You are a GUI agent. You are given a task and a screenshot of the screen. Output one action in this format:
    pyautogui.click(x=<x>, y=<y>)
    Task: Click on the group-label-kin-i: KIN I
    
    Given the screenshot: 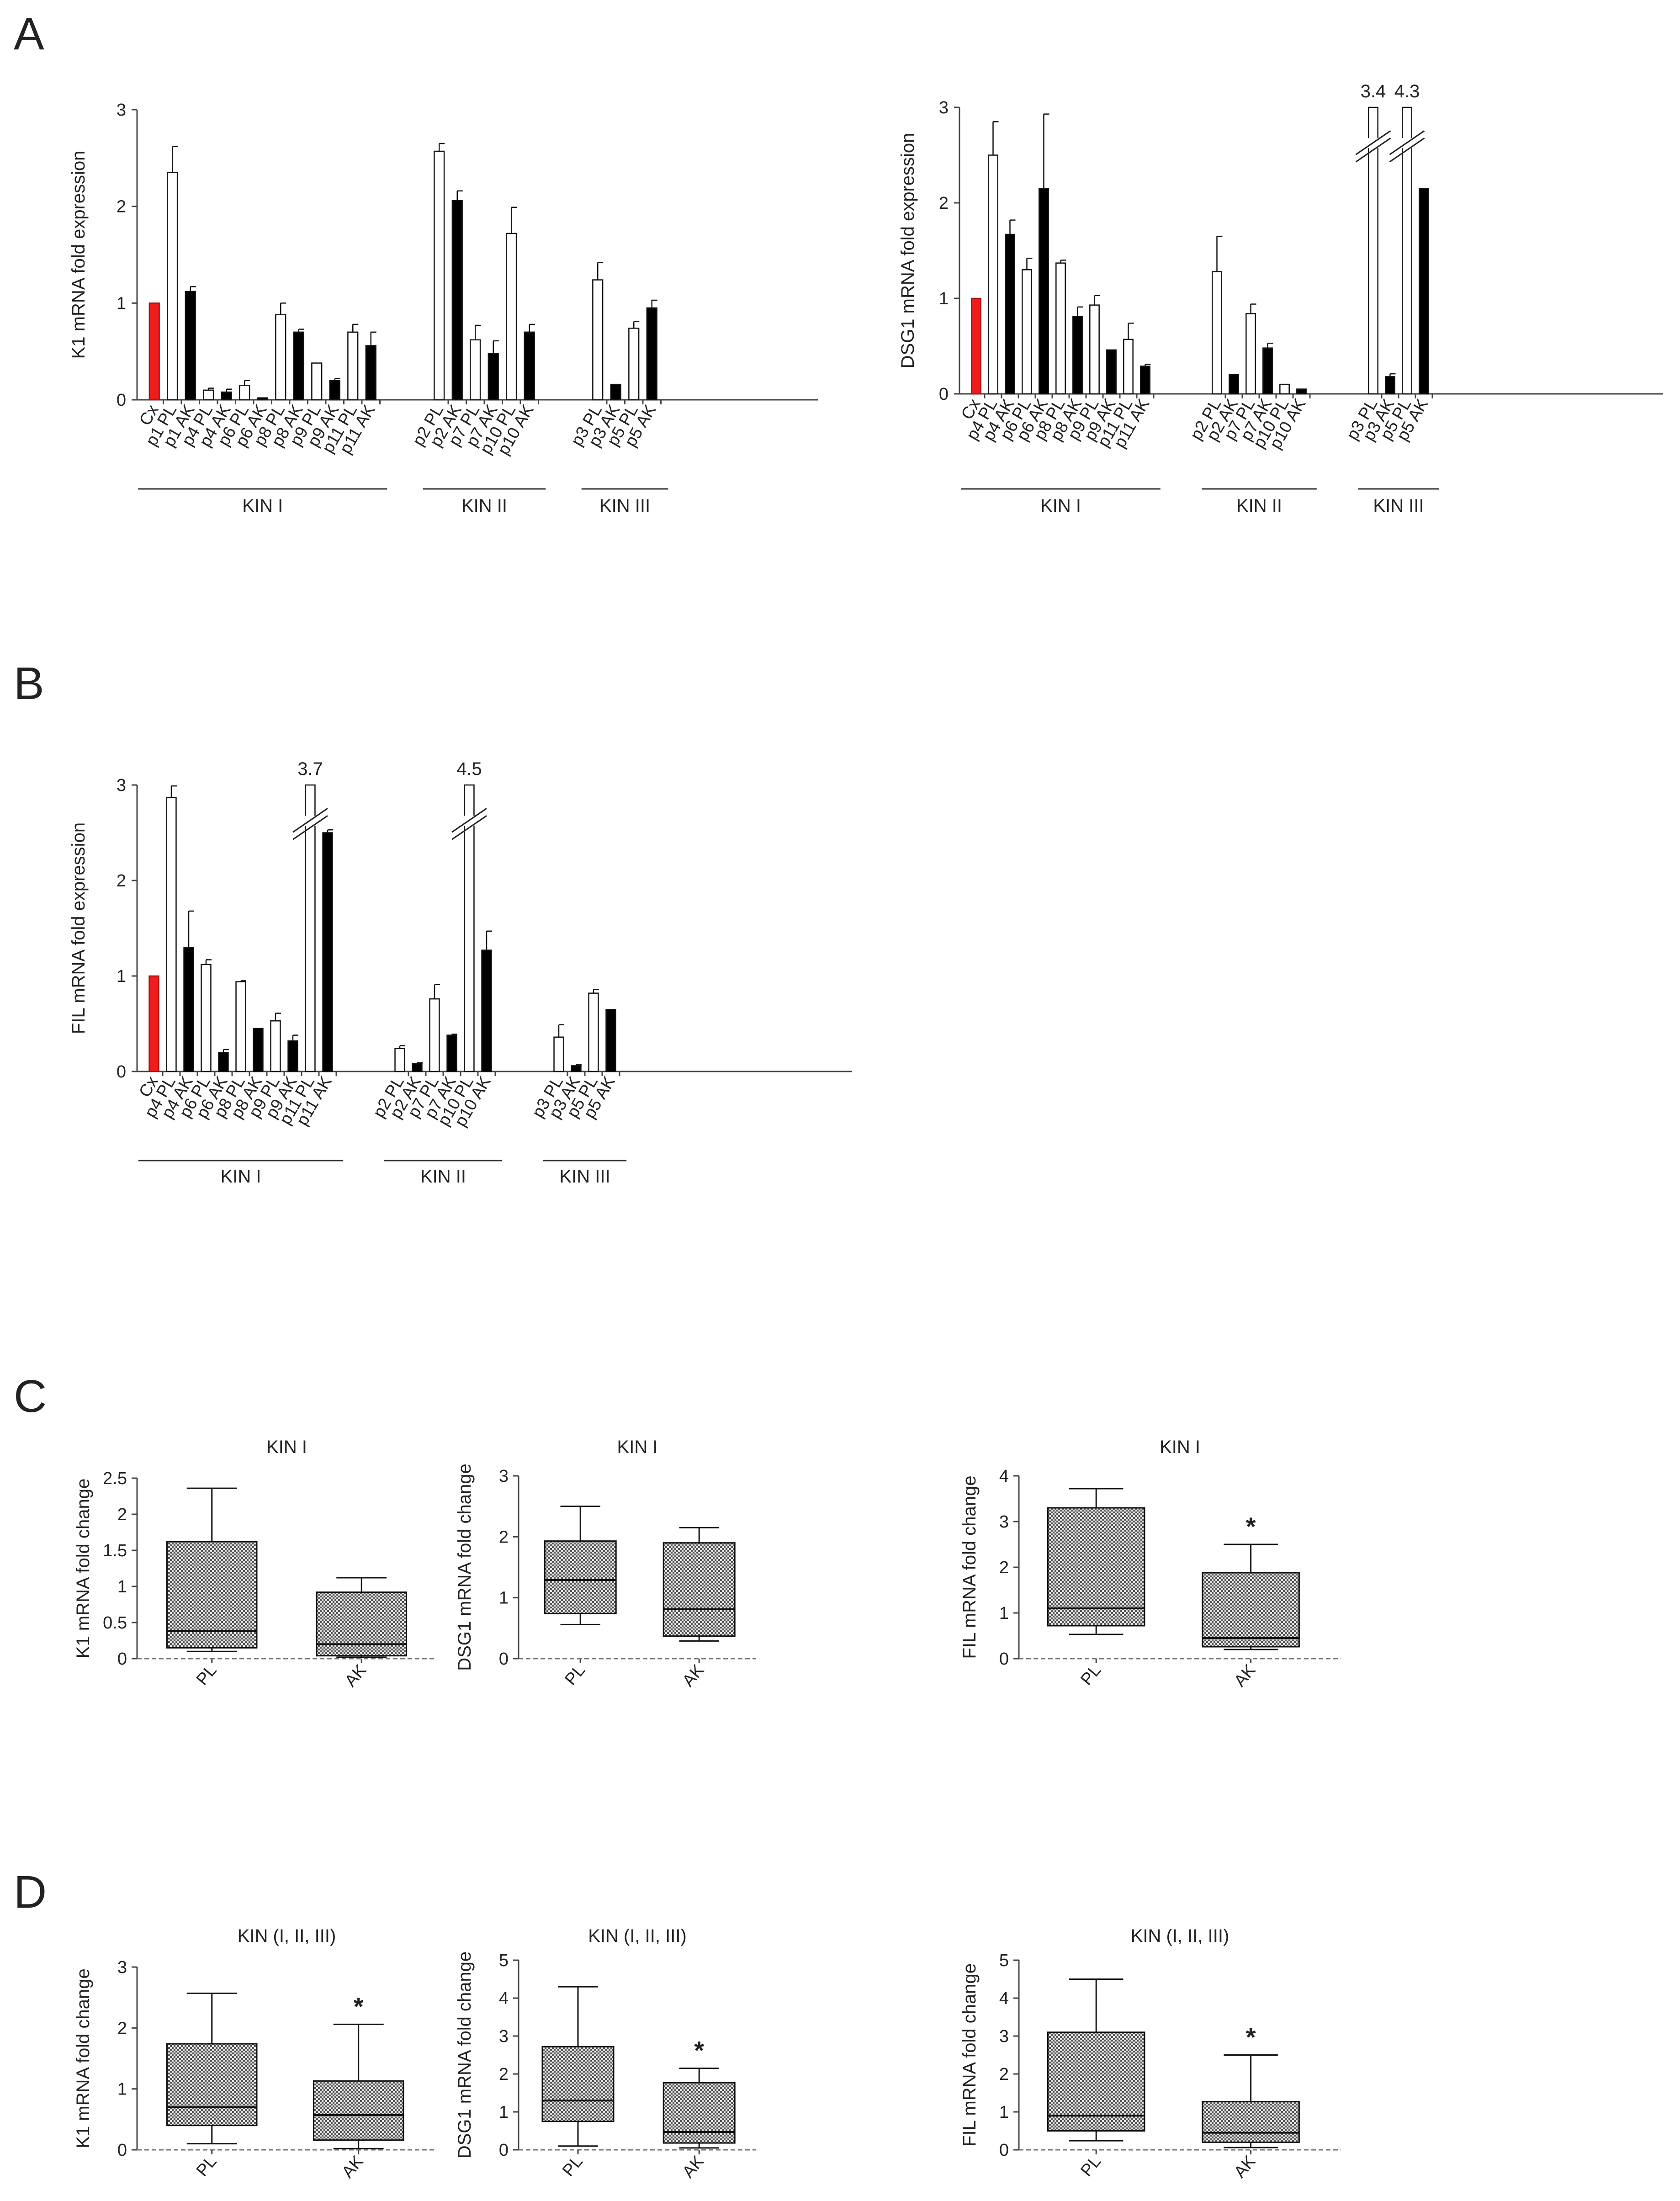 What is the action you would take?
    pyautogui.click(x=1060, y=506)
    